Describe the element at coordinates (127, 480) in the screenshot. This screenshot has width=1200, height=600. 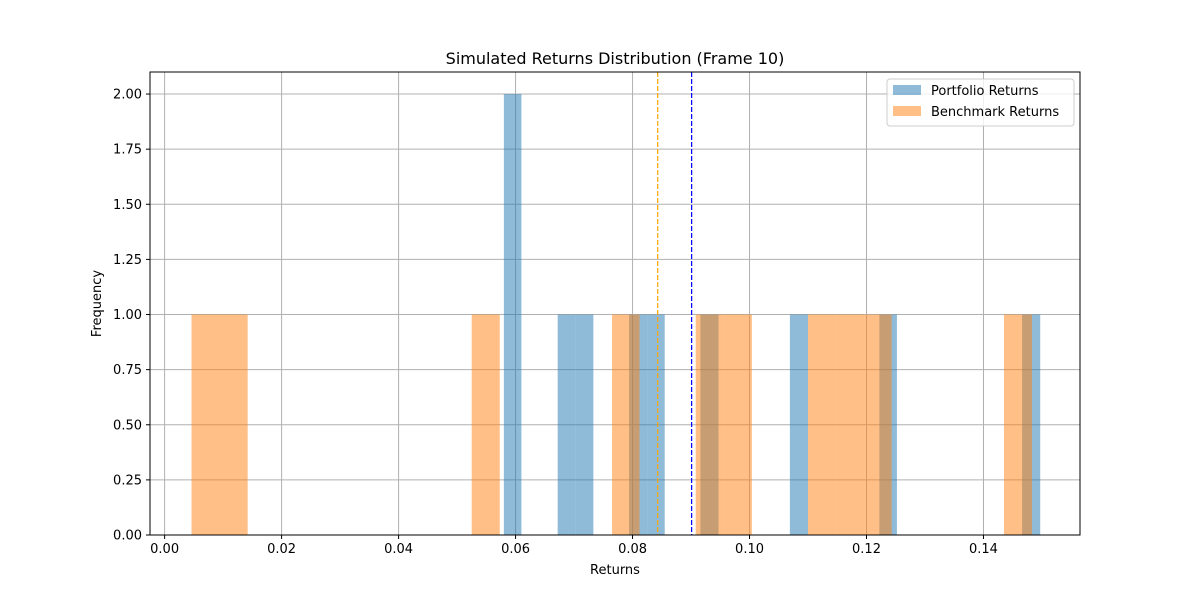
I see `y-tick-label: 0.25` at that location.